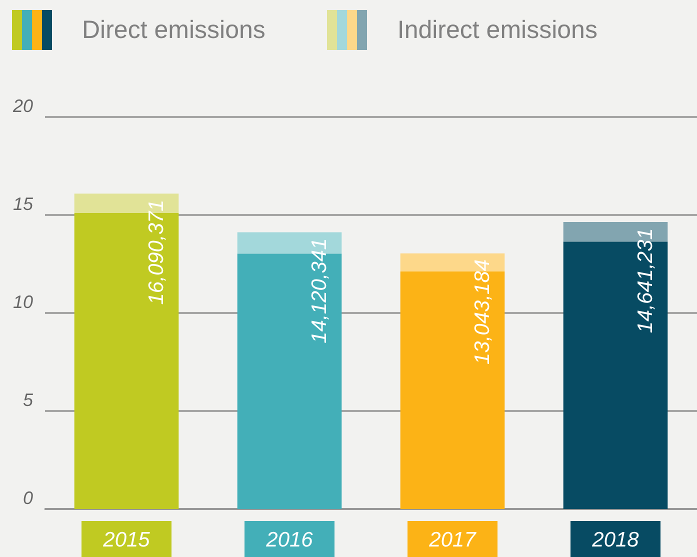 The image size is (697, 557). I want to click on y-tick-label: 0, so click(27, 498).